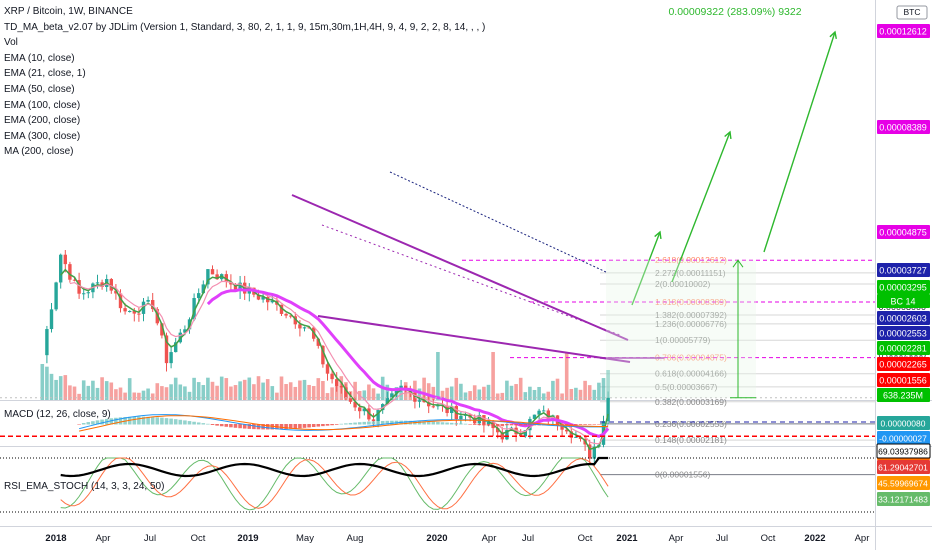  Describe the element at coordinates (722, 538) in the screenshot. I see `x-tick-label: Jul` at that location.